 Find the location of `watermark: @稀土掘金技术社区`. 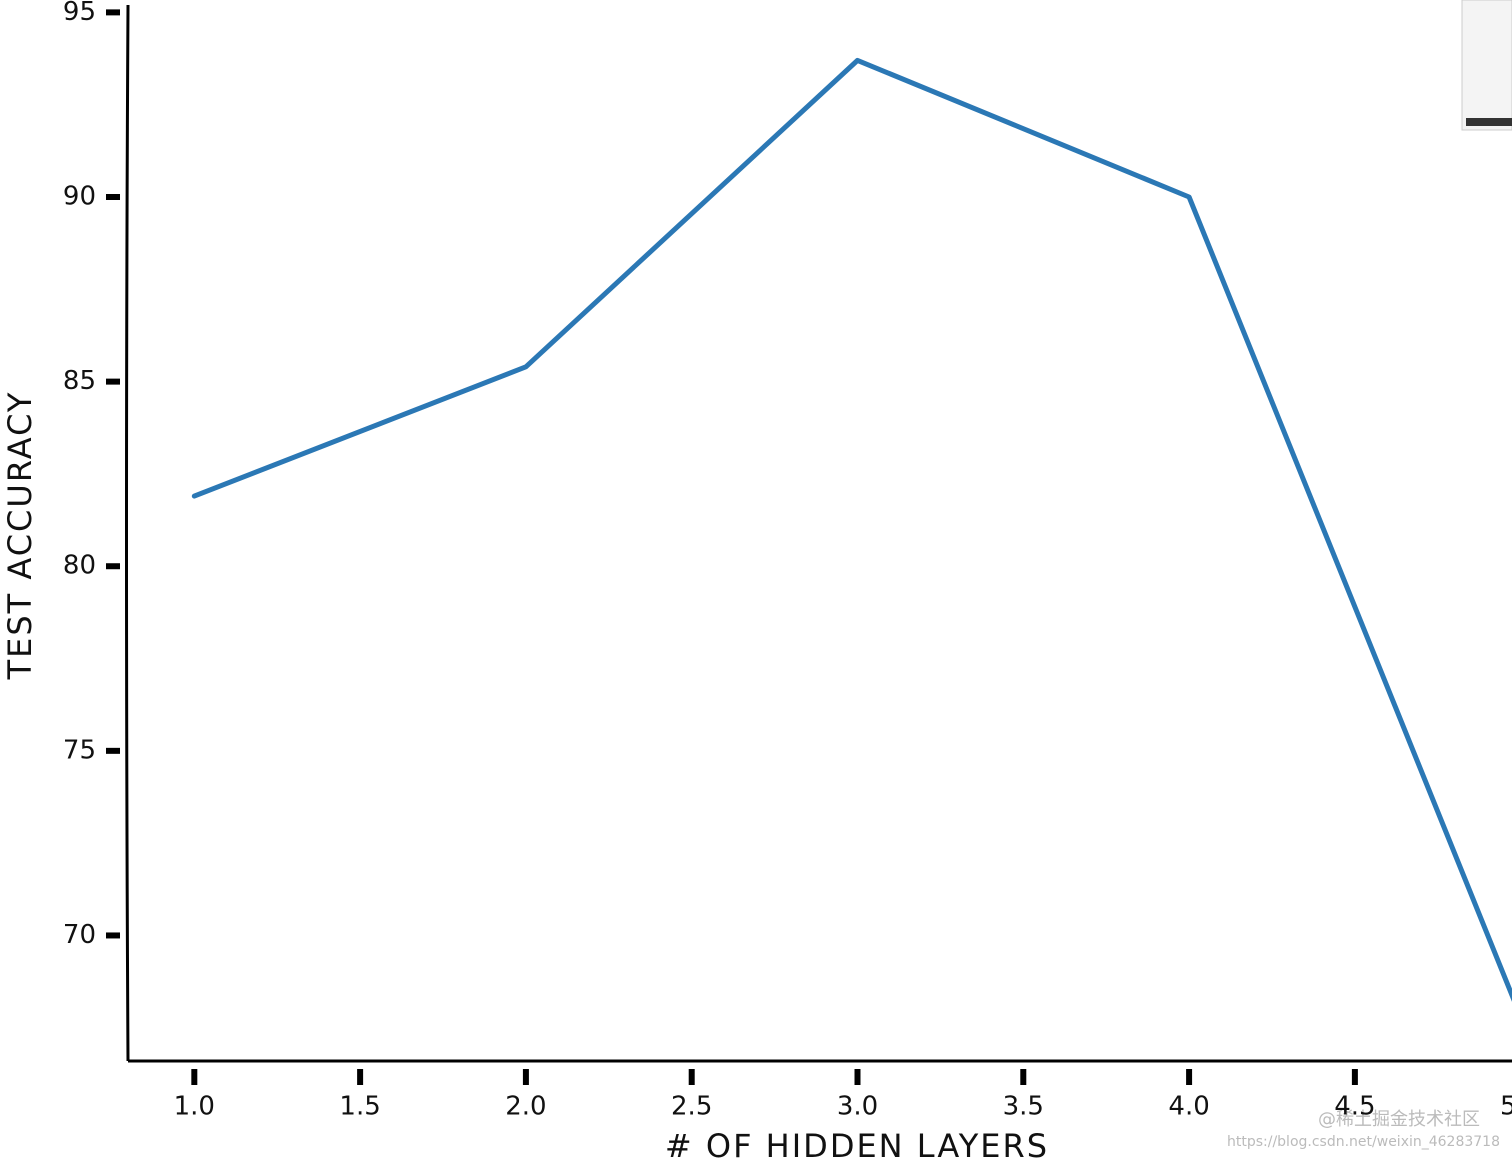

watermark: @稀土掘金技术社区 is located at coordinates (1399, 1119).